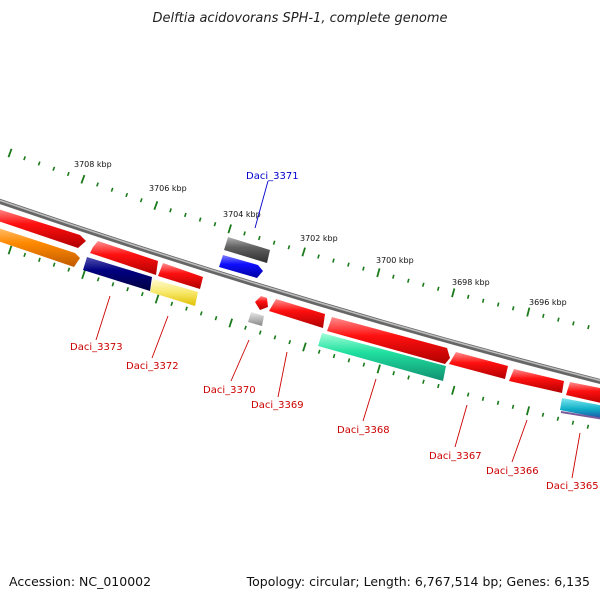  Describe the element at coordinates (168, 188) in the screenshot. I see `kbp-label-3706: 3706 kbp` at that location.